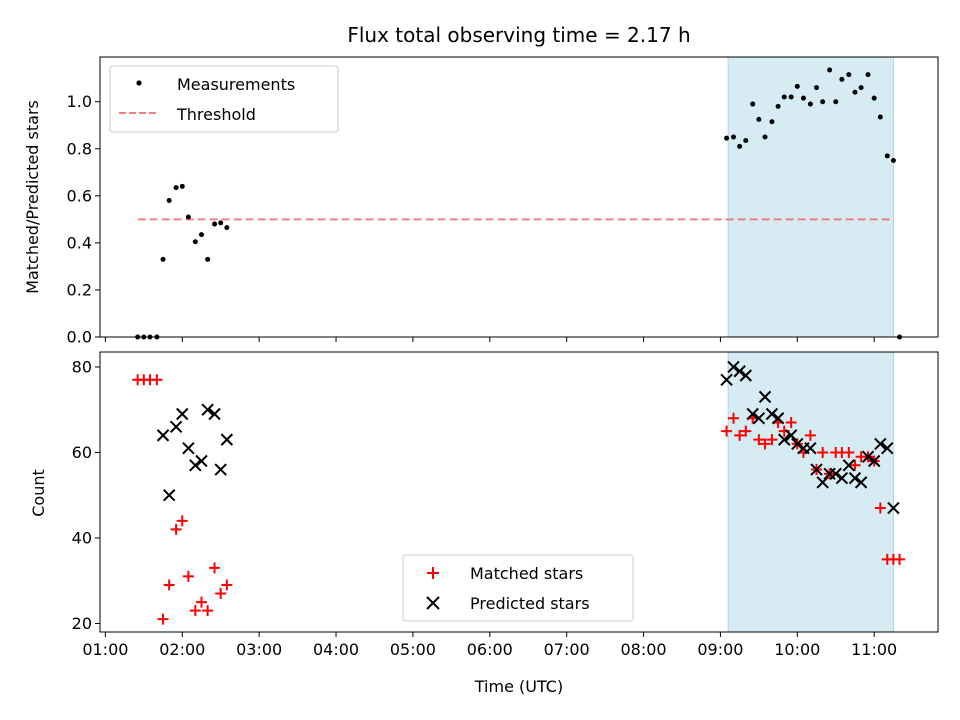 The image size is (960, 720). Describe the element at coordinates (79, 242) in the screenshot. I see `y-tick-label: 0.4` at that location.